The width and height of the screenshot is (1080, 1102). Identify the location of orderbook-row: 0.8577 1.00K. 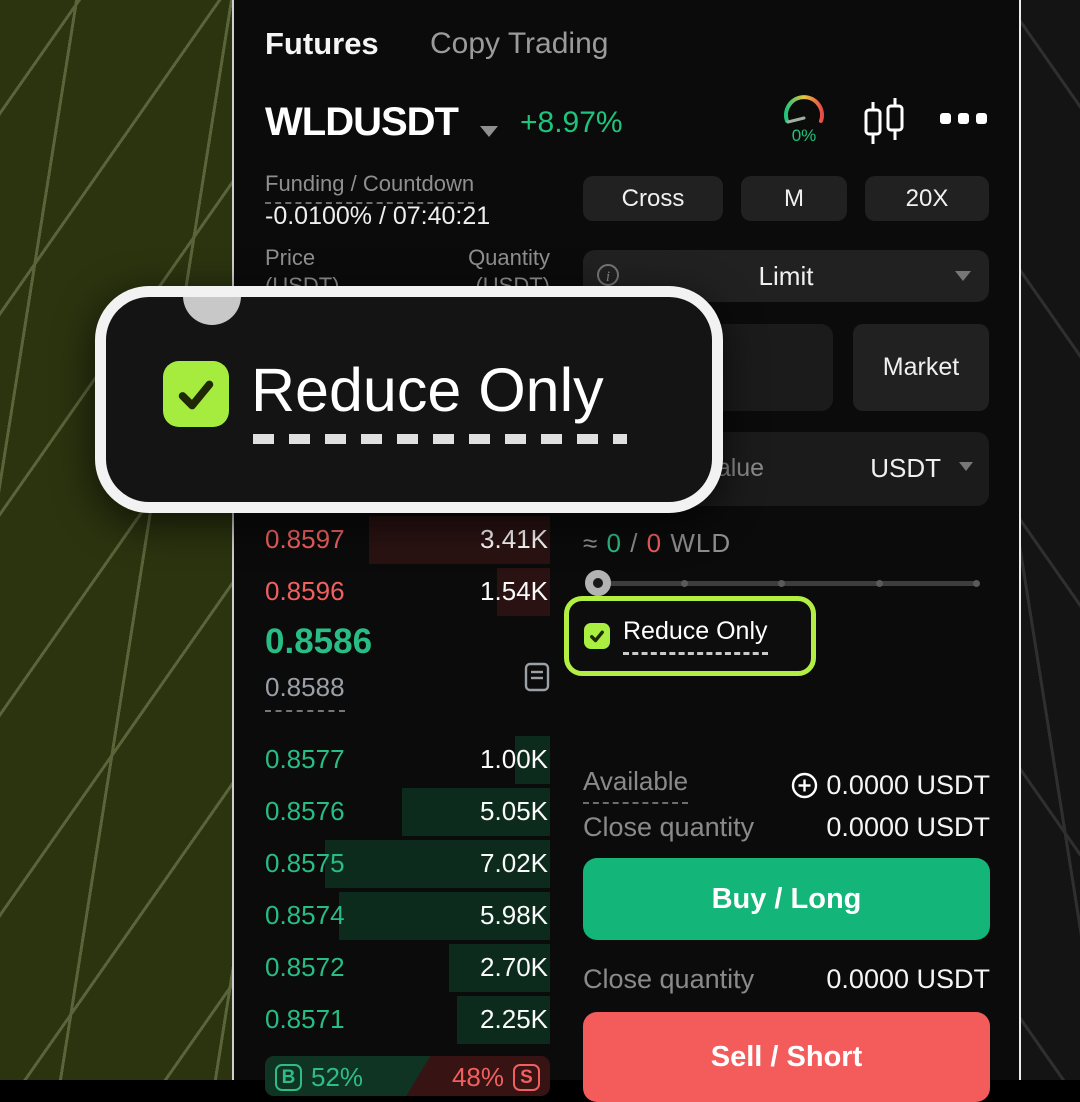
(407, 760).